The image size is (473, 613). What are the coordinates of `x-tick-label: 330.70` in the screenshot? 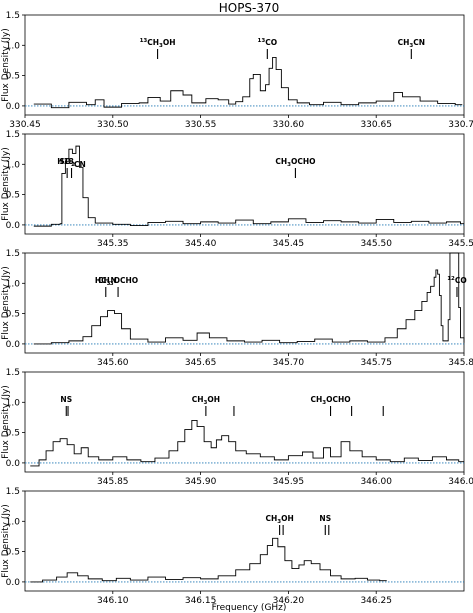 It's located at (460, 125).